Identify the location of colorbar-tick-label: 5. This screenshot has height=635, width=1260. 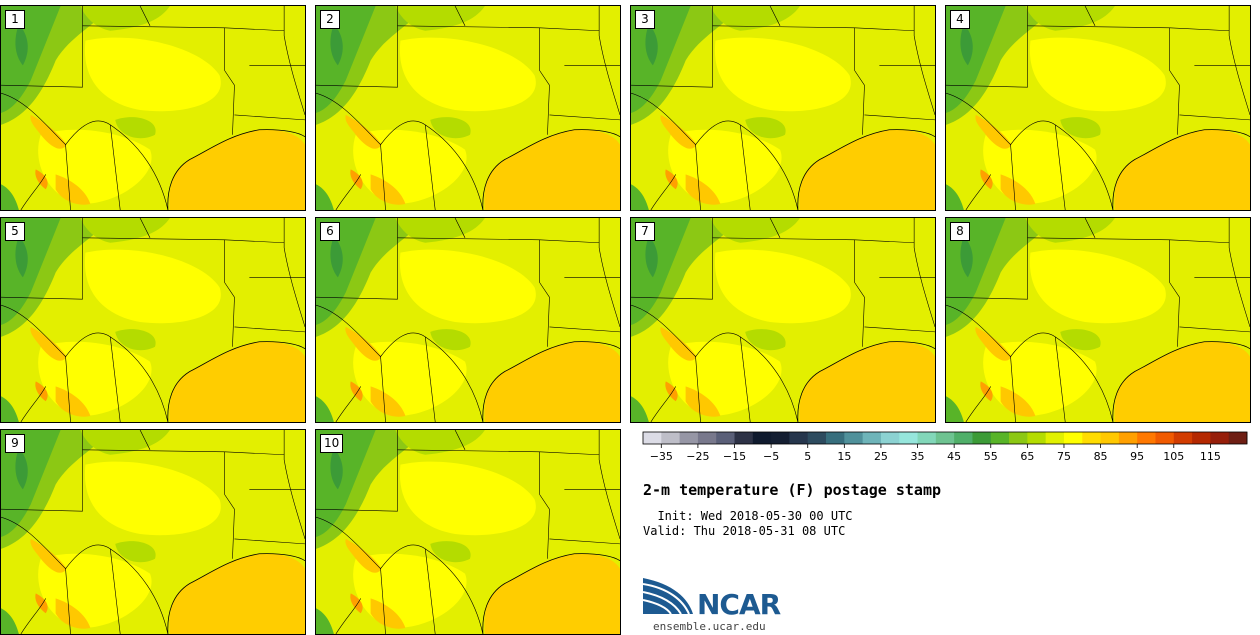
(807, 456).